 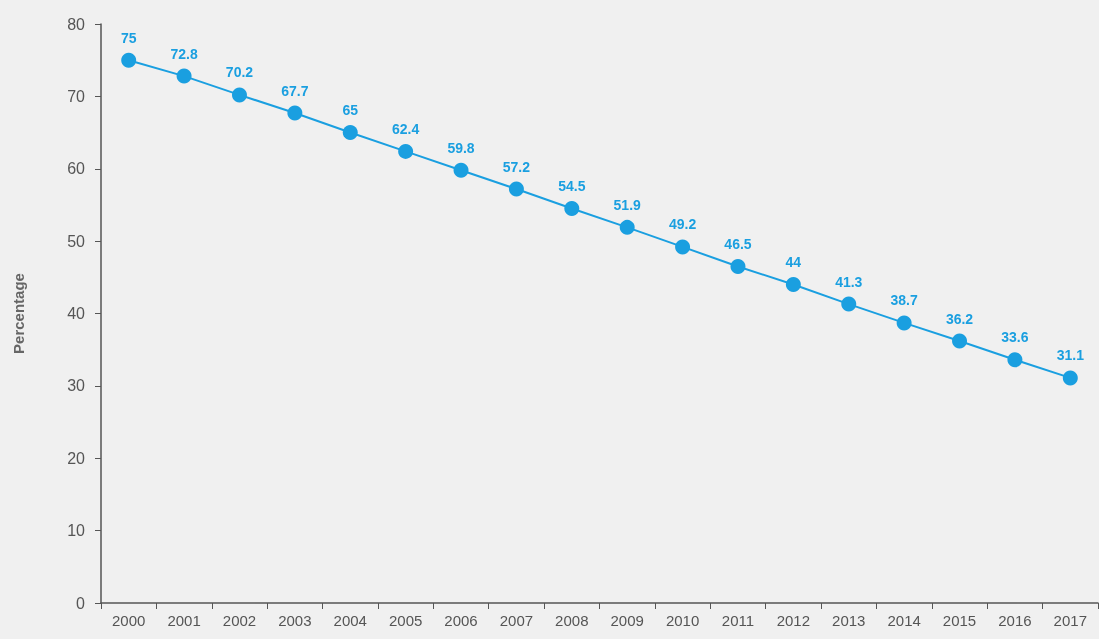 What do you see at coordinates (738, 620) in the screenshot?
I see `x-tick-label: 2011` at bounding box center [738, 620].